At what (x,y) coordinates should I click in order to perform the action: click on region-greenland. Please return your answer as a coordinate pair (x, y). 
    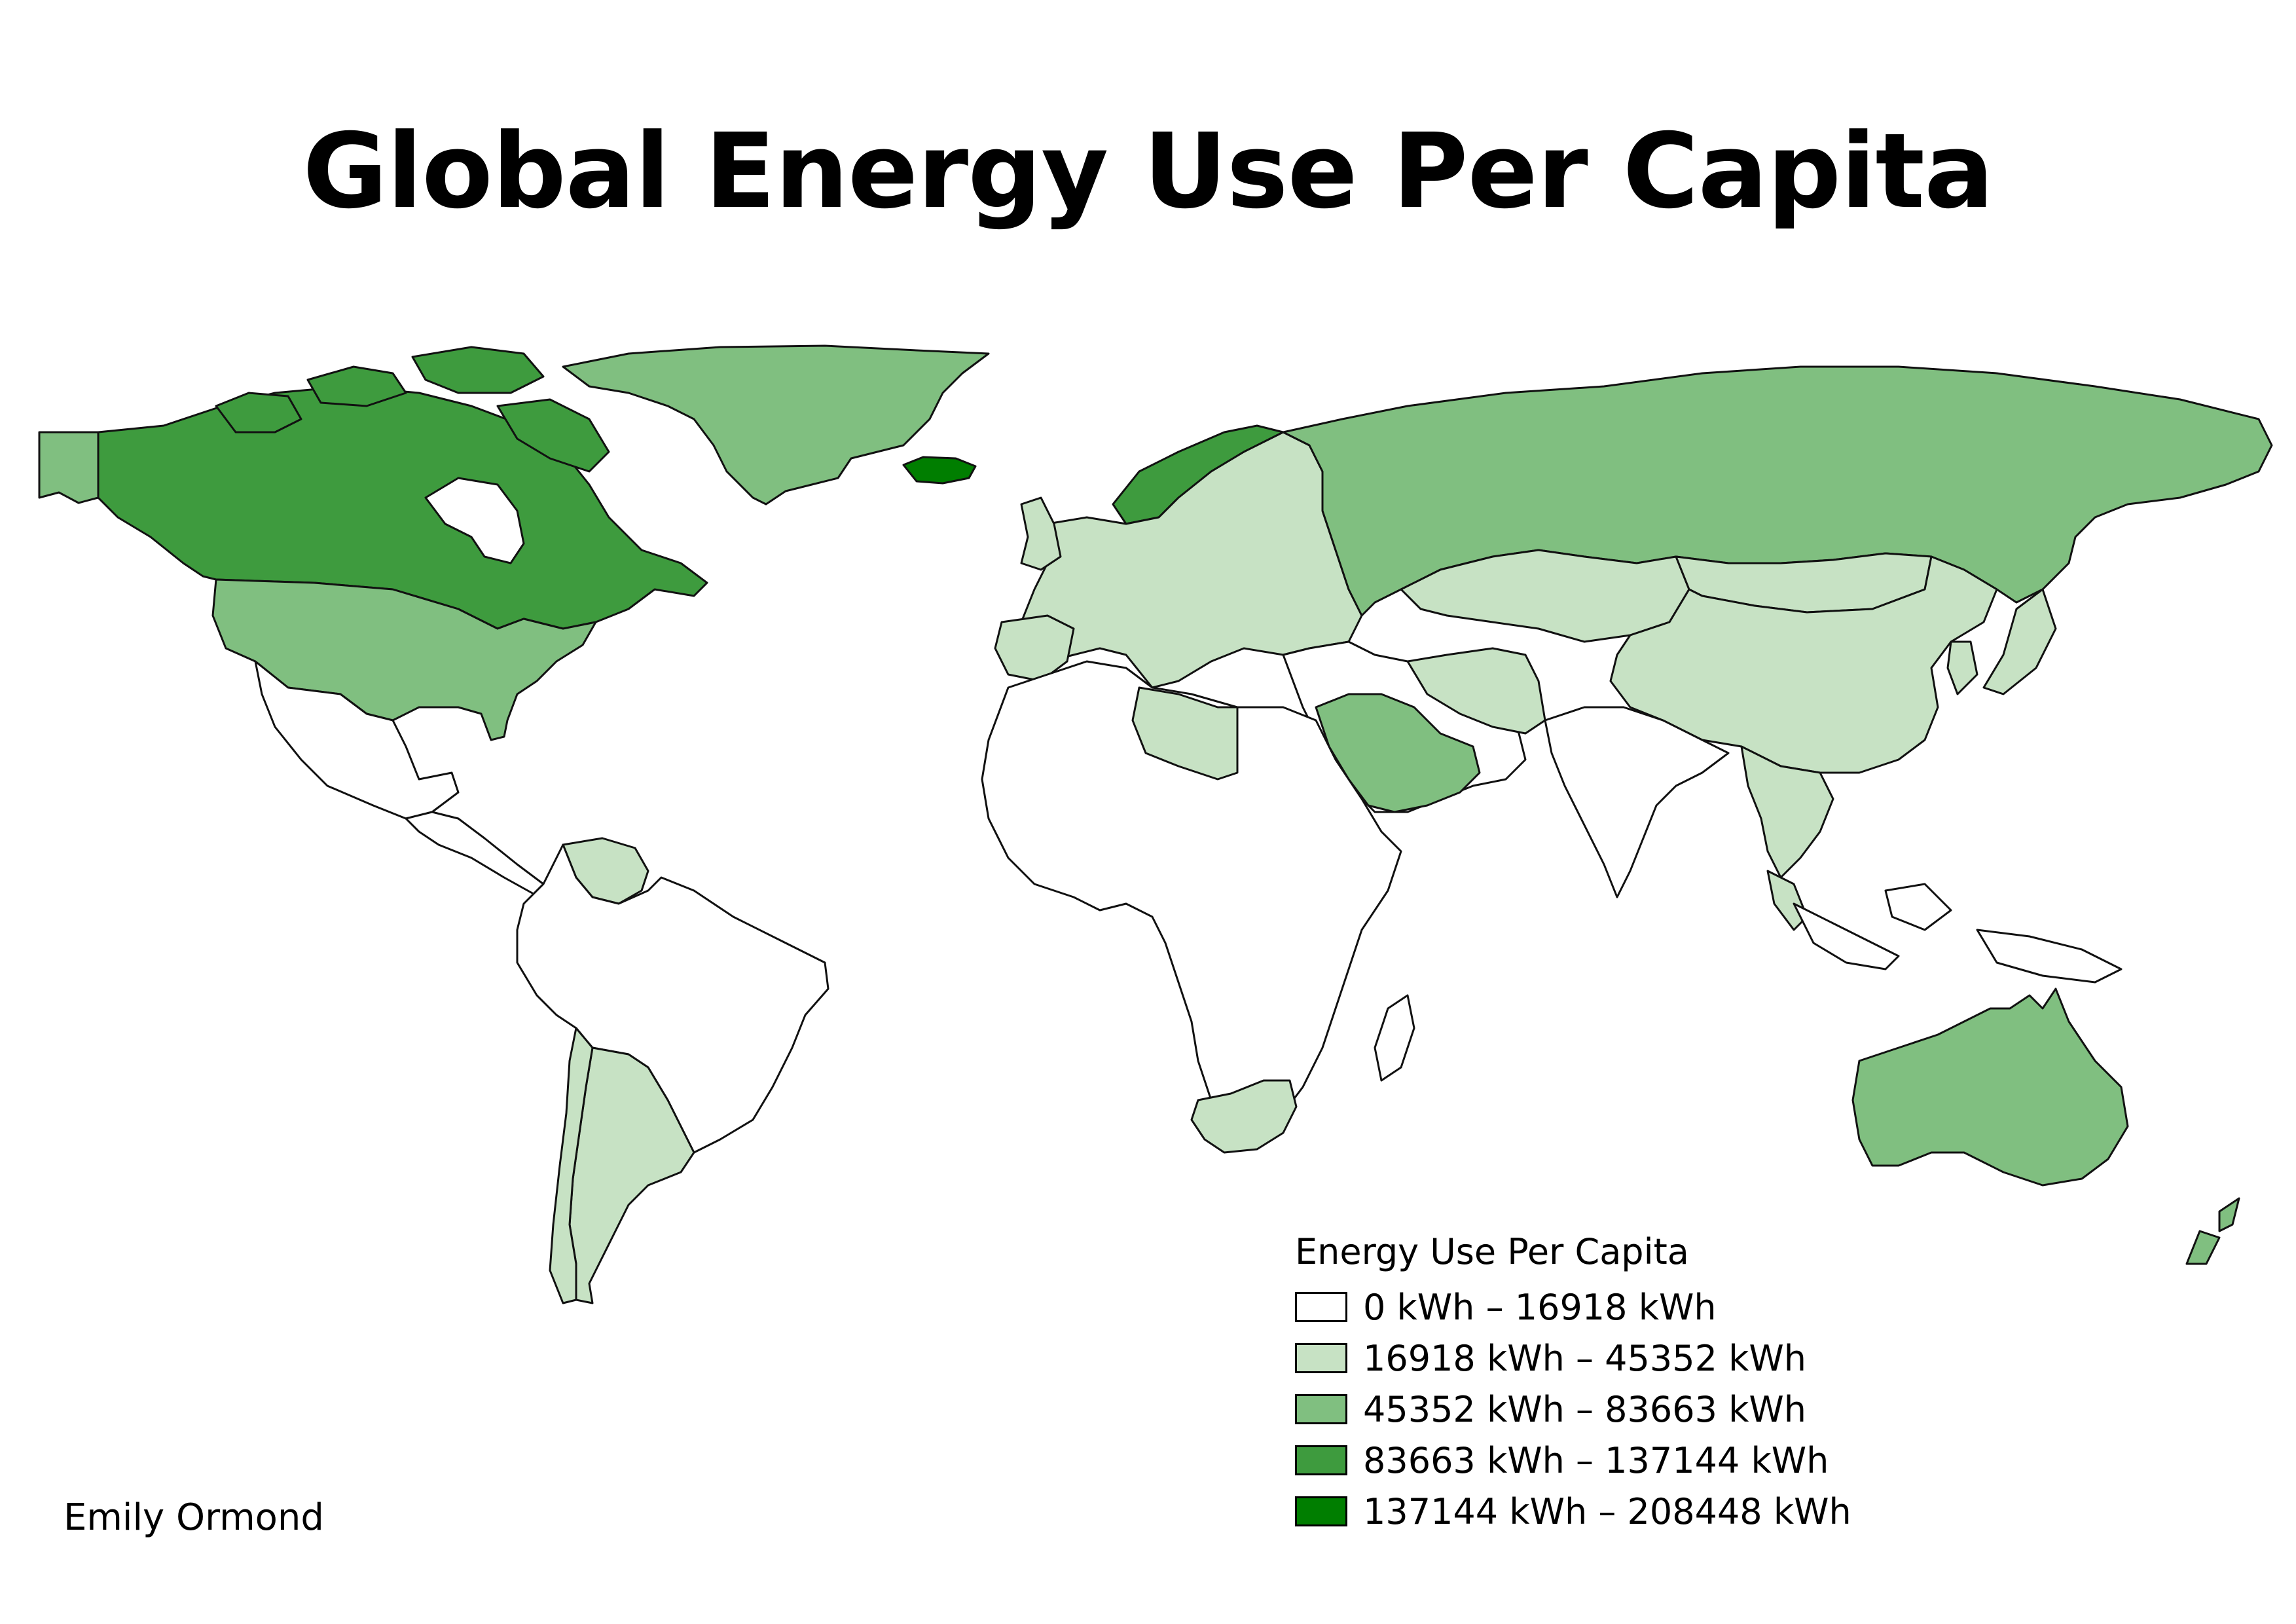
    Looking at the image, I should click on (776, 425).